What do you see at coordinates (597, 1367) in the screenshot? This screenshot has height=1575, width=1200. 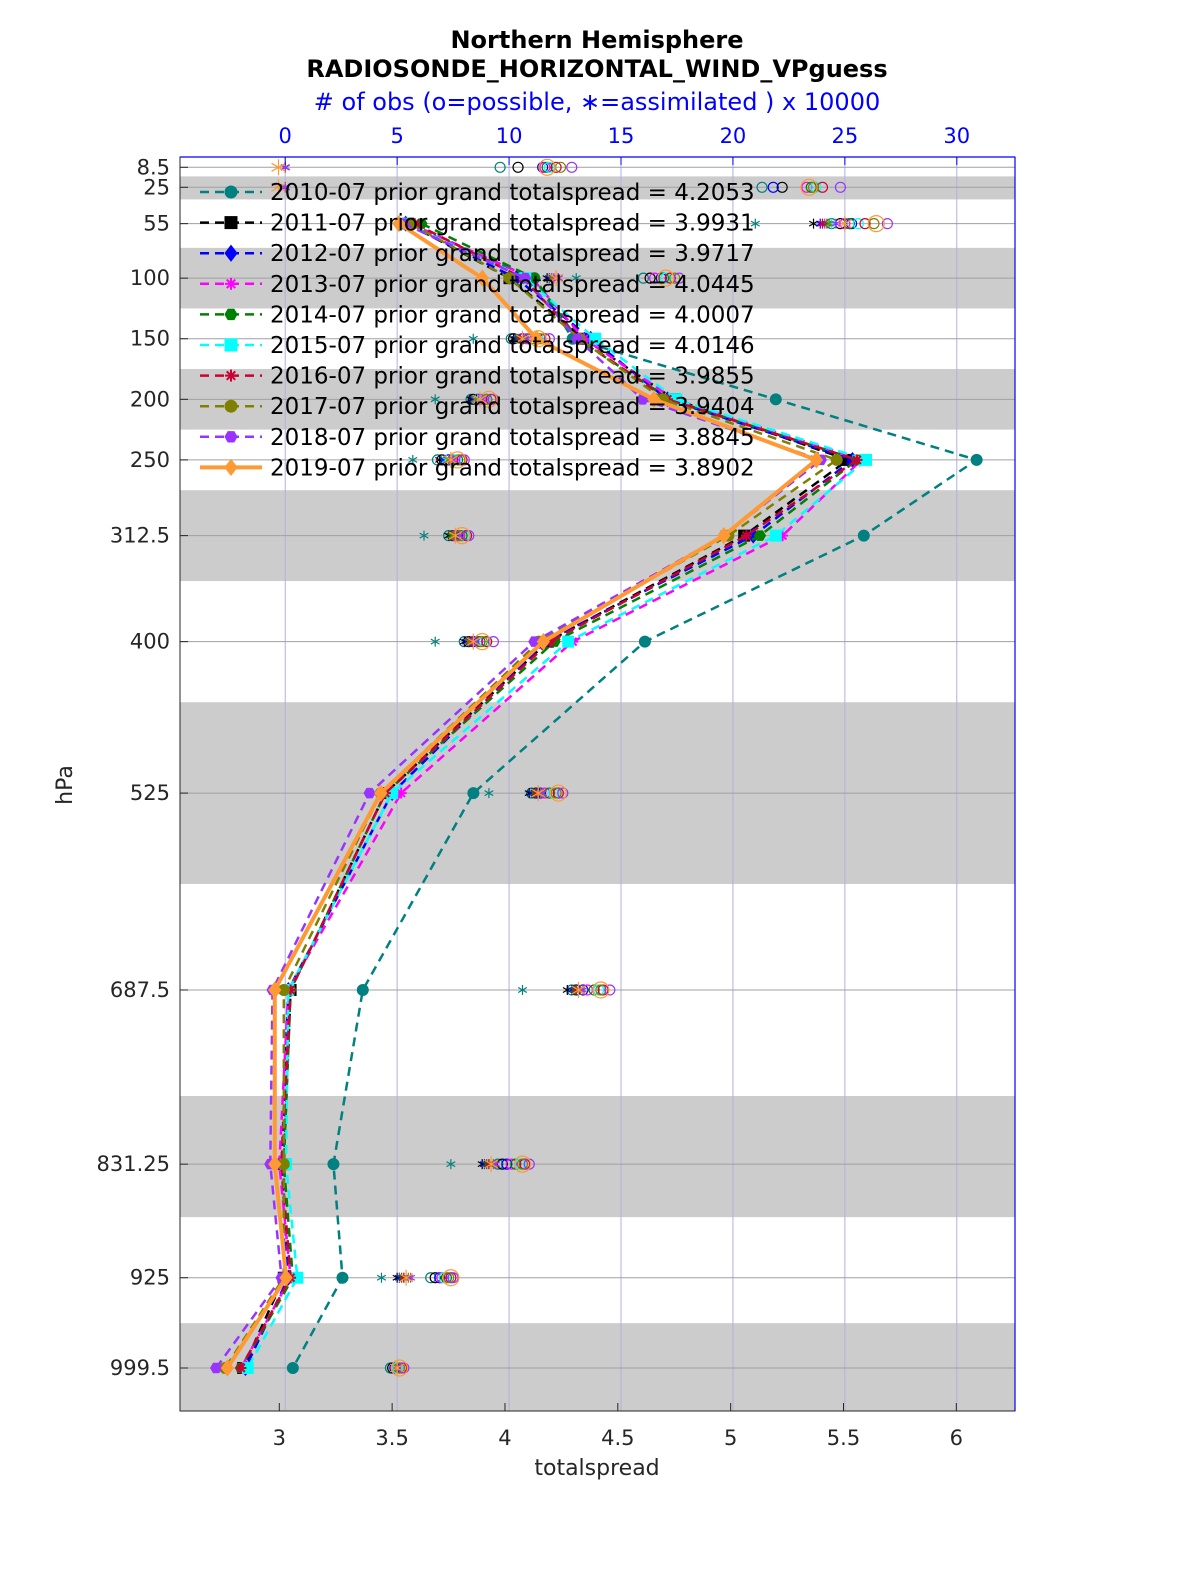 I see `shaded-level-band` at bounding box center [597, 1367].